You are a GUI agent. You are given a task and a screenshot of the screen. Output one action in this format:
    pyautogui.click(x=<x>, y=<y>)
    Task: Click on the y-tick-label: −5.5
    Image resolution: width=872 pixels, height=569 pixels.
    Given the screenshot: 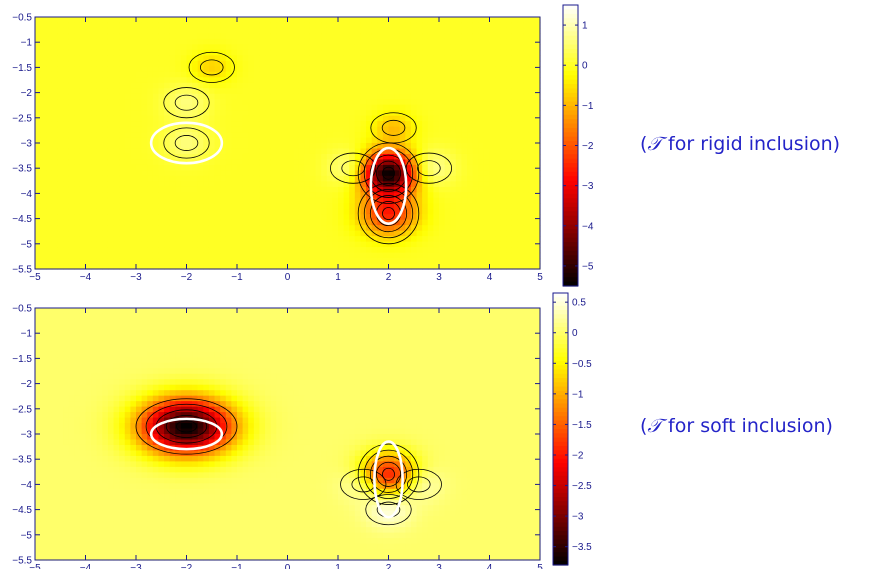 What is the action you would take?
    pyautogui.click(x=22, y=270)
    